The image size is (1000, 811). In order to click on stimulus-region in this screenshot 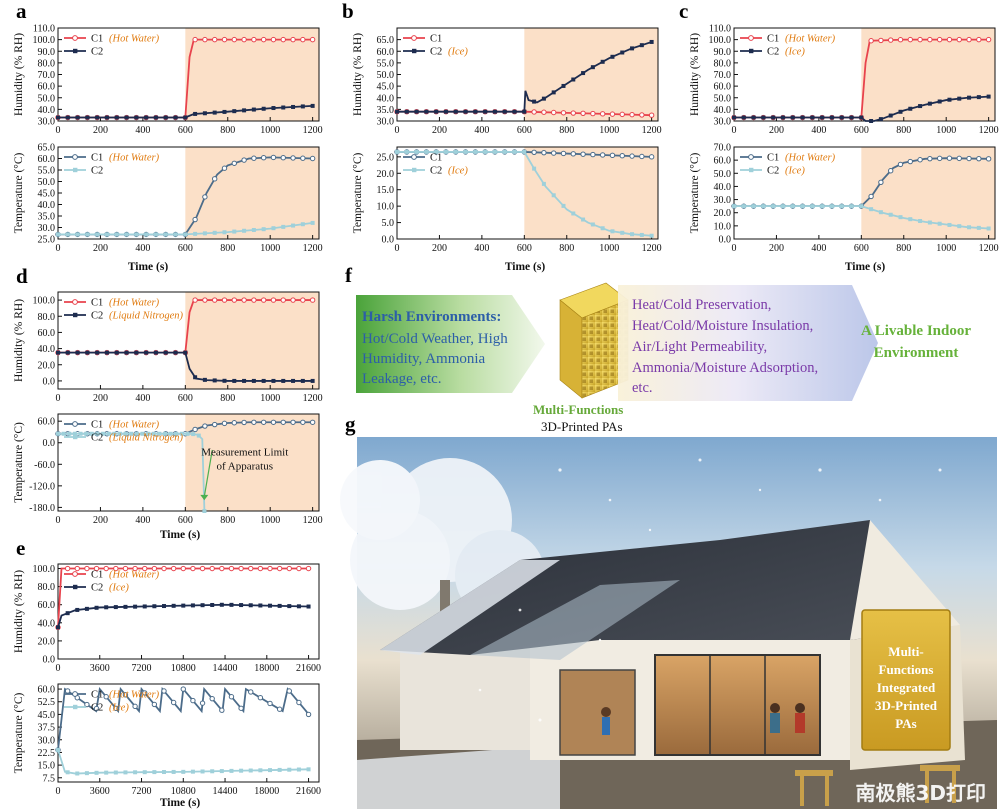, I will do `click(252, 74)`.